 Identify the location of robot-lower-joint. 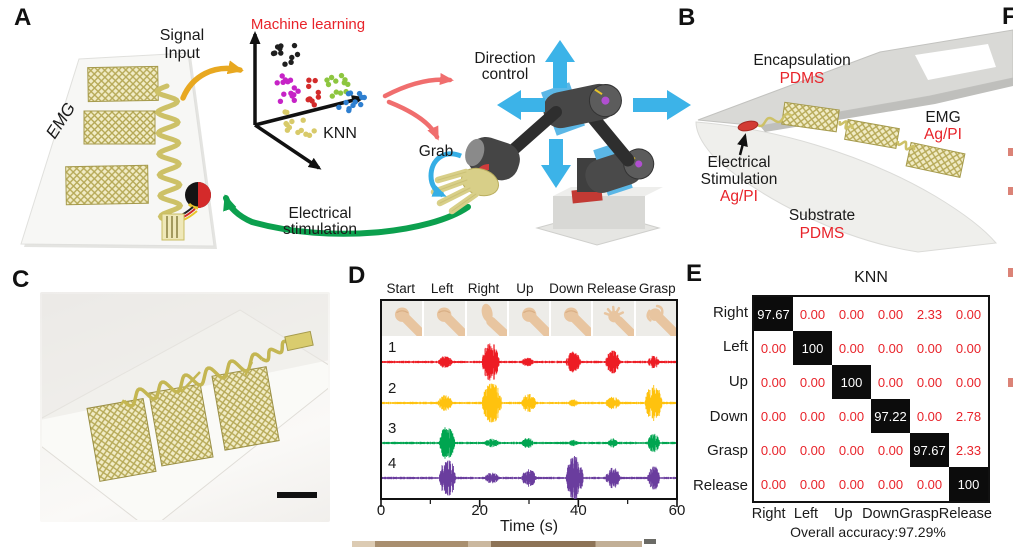
(620, 170).